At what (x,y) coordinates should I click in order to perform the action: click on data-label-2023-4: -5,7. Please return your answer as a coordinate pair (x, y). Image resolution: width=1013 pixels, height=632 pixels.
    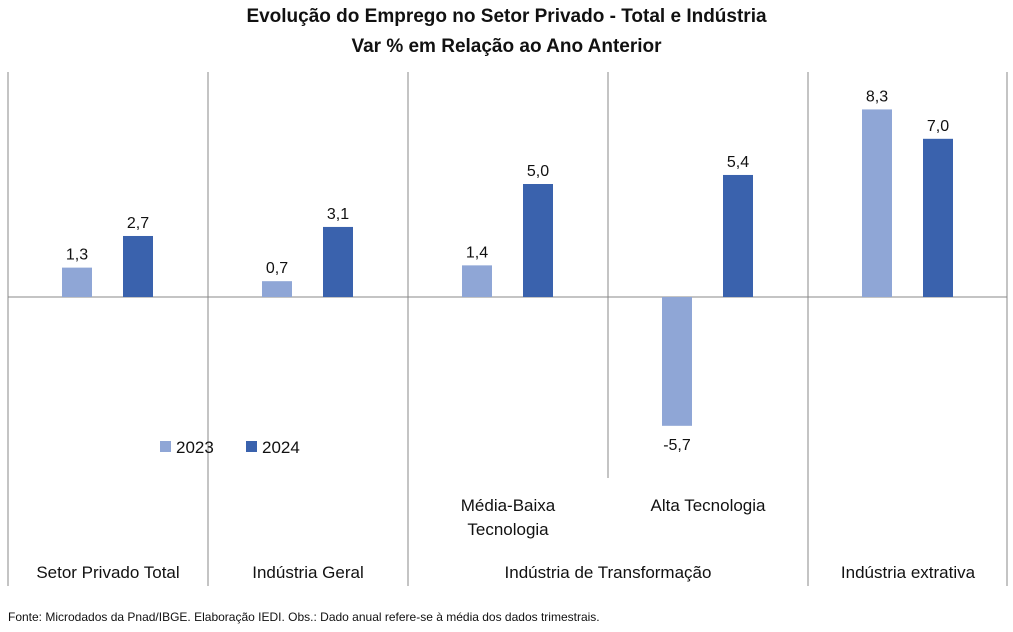
    Looking at the image, I should click on (677, 445).